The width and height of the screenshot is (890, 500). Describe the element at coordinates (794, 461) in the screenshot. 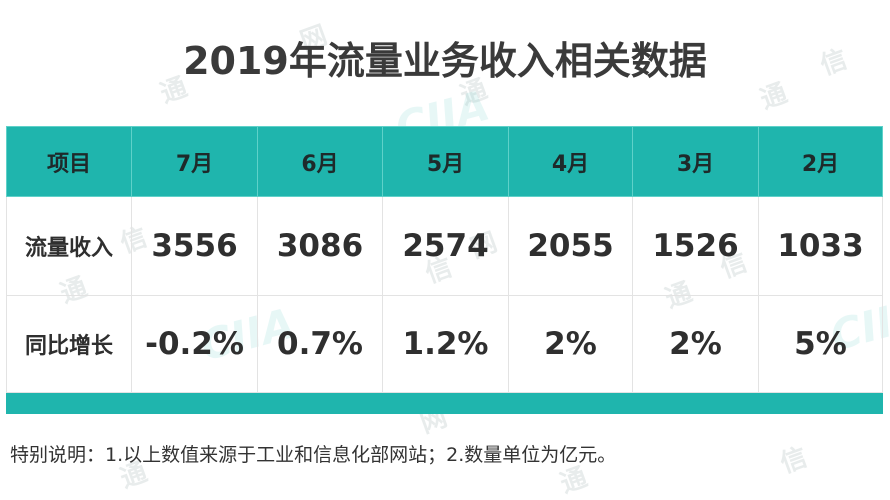

I see `watermark-char: 信` at that location.